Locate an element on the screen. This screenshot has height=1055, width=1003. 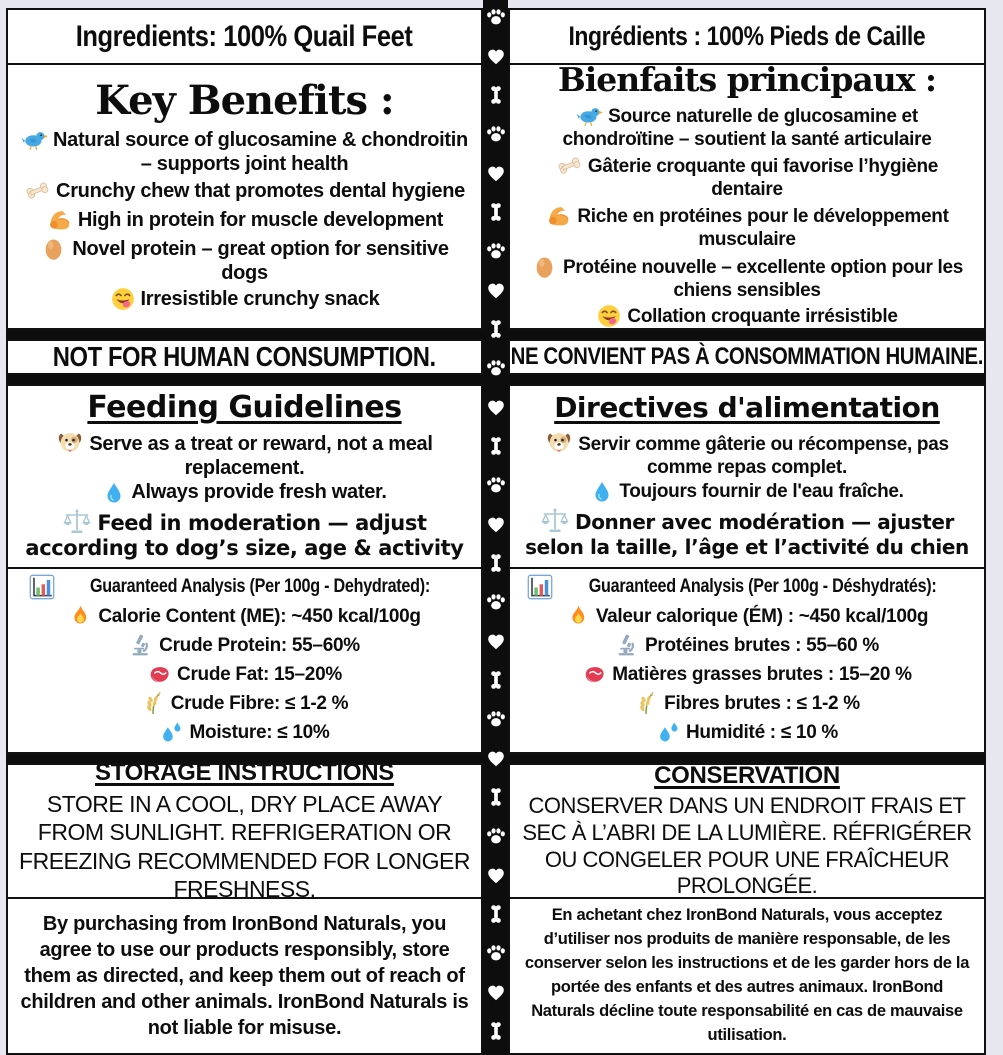
analysis-item: Crude Protein: 55–60% is located at coordinates (244, 645).